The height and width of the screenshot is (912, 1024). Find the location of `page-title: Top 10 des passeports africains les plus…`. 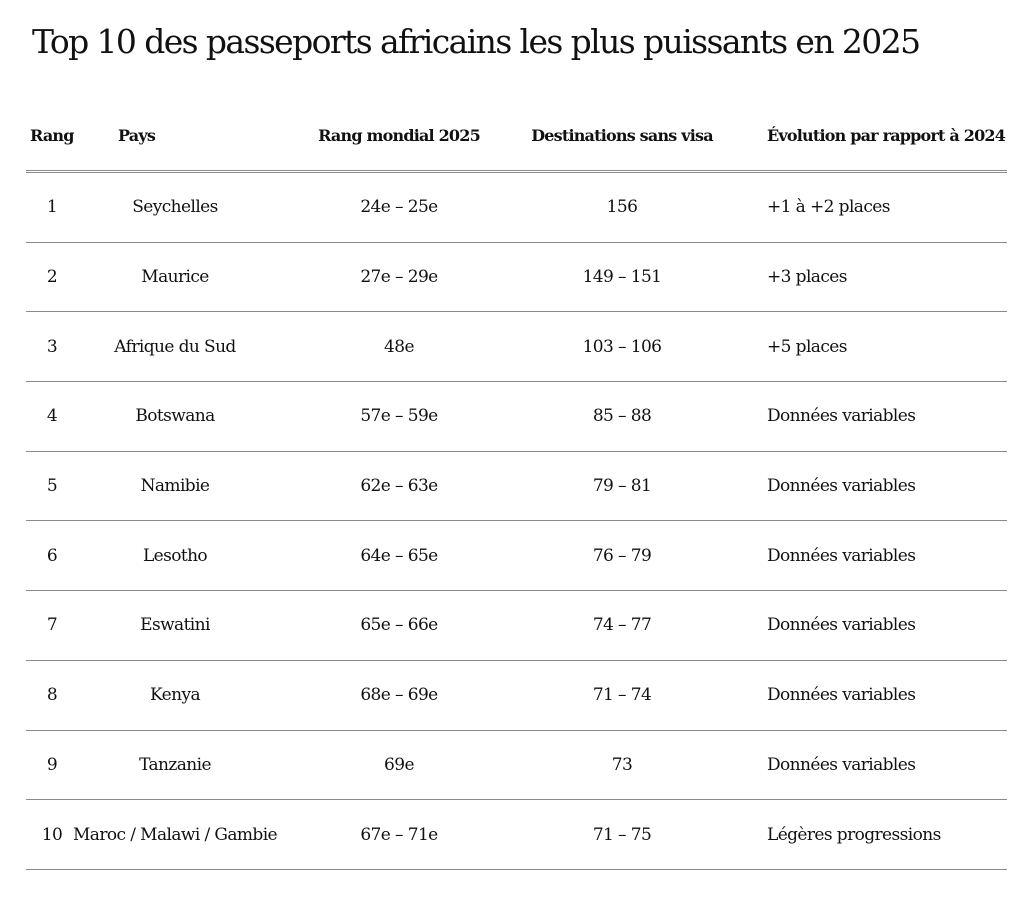

page-title: Top 10 des passeports africains les plus… is located at coordinates (476, 41).